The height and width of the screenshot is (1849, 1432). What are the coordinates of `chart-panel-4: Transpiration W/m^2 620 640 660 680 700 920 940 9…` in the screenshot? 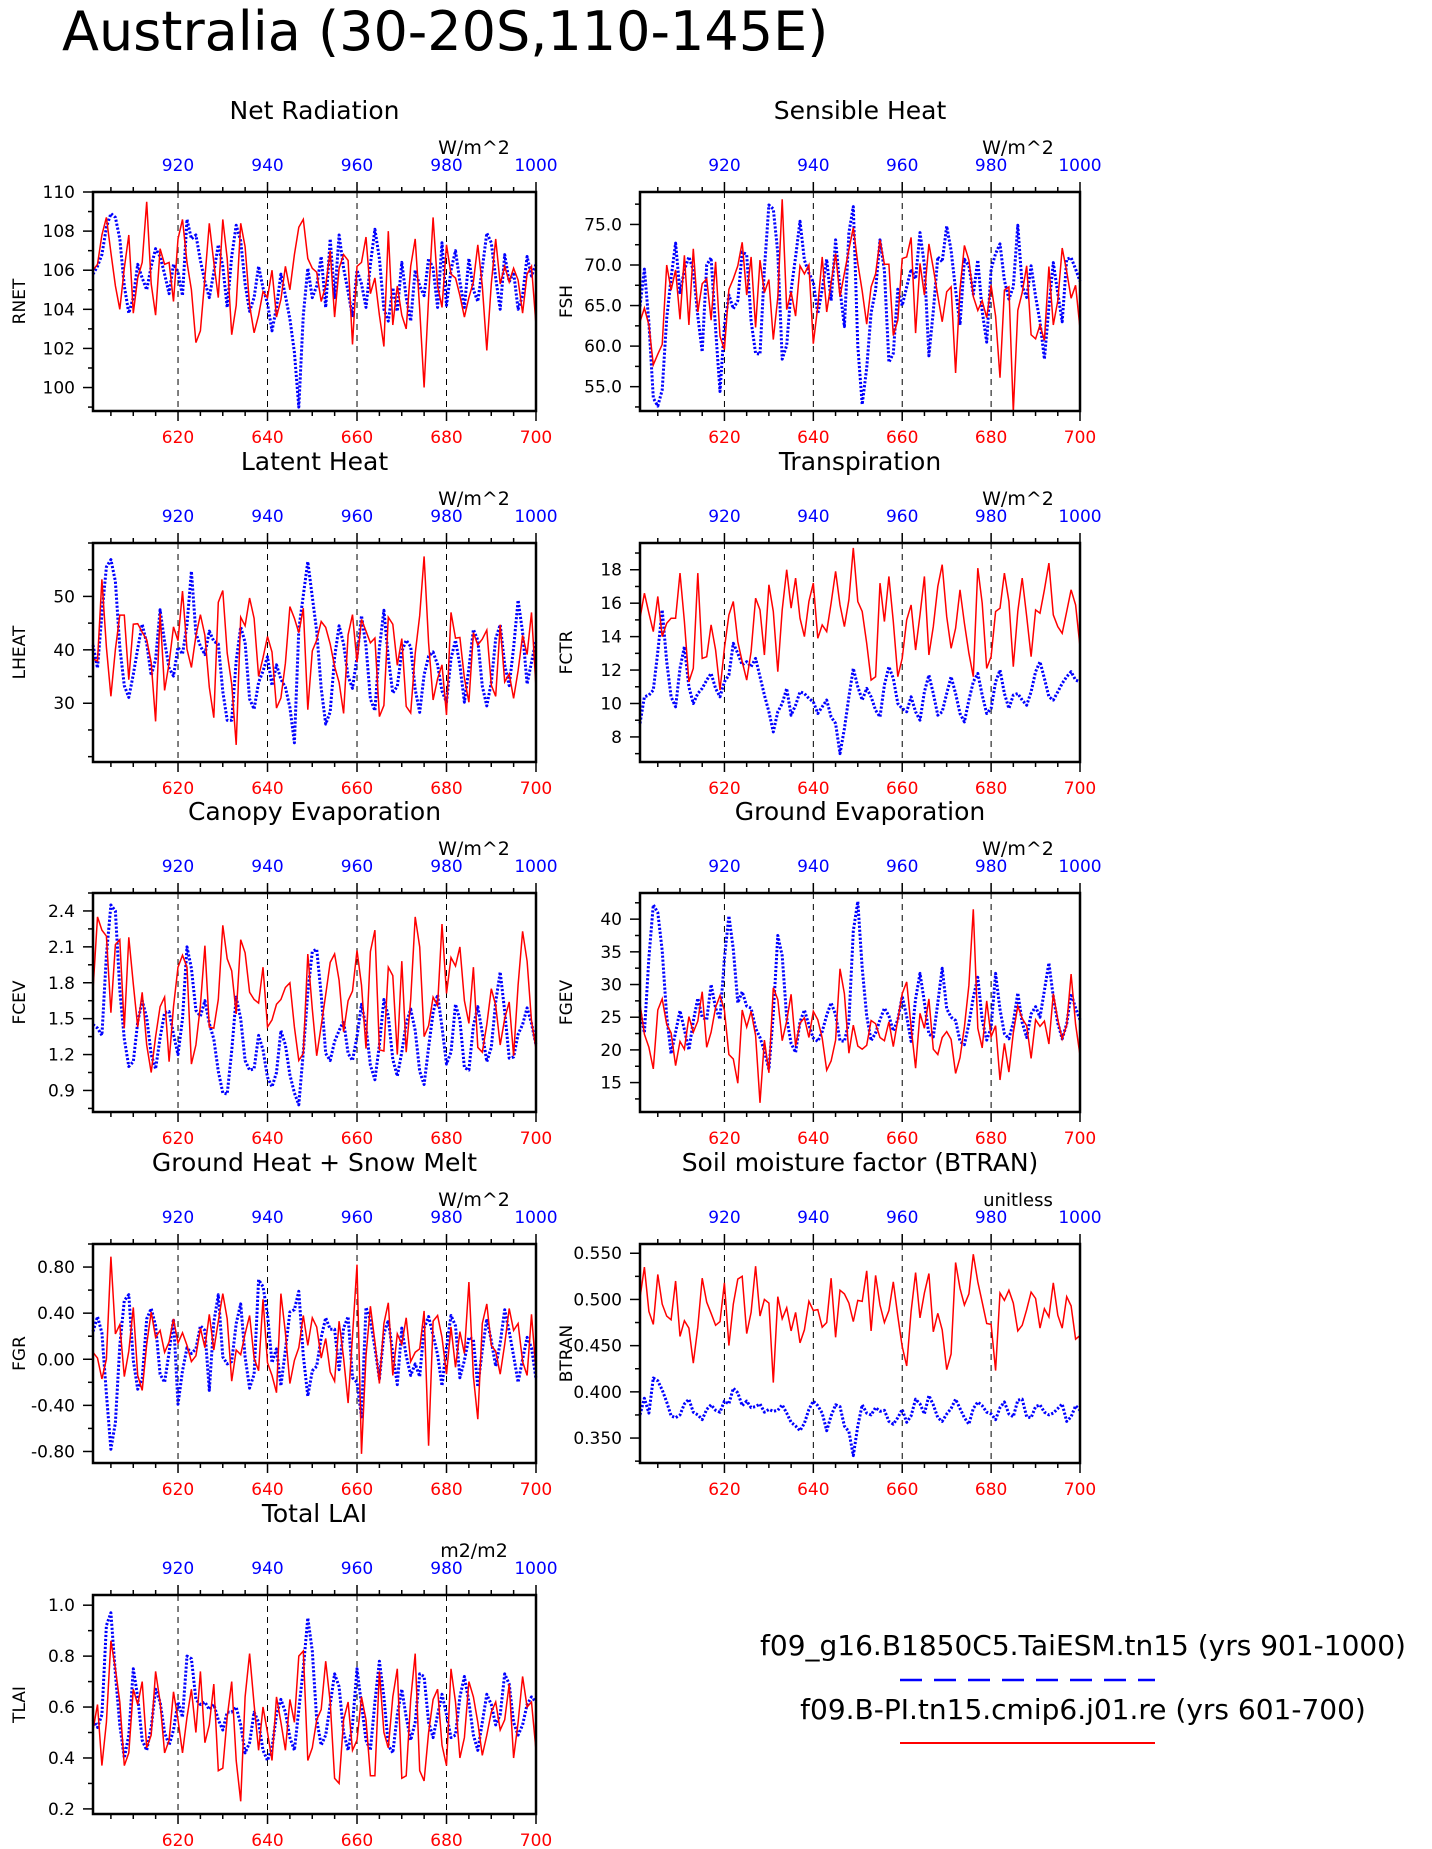 It's located at (829, 623).